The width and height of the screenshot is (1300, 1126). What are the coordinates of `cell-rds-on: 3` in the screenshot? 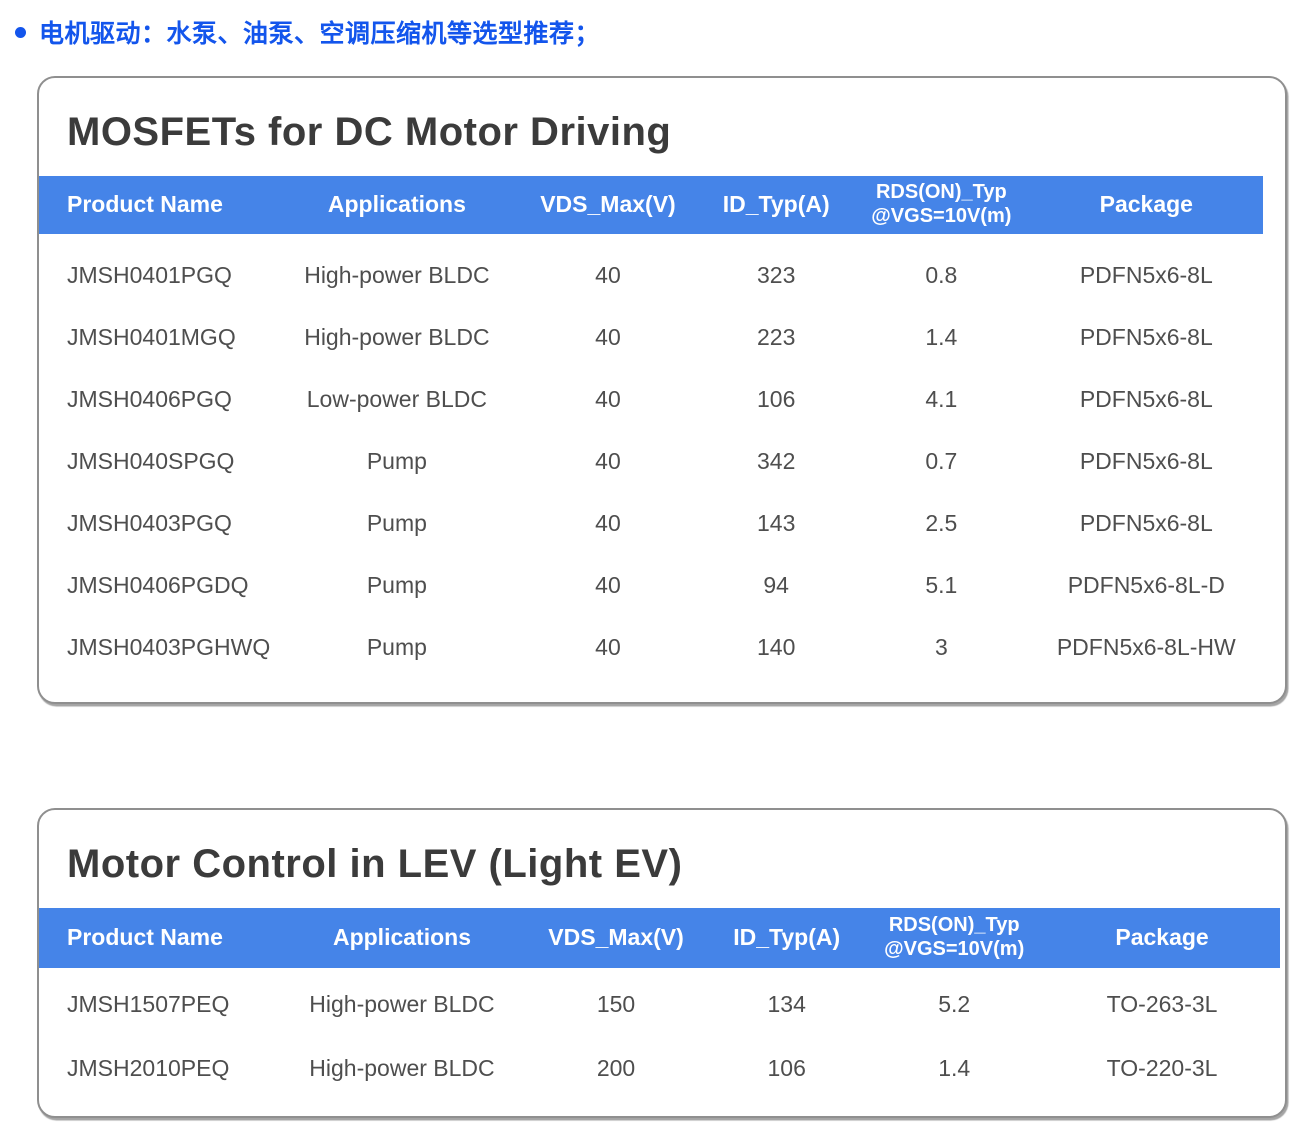 It's located at (941, 646).